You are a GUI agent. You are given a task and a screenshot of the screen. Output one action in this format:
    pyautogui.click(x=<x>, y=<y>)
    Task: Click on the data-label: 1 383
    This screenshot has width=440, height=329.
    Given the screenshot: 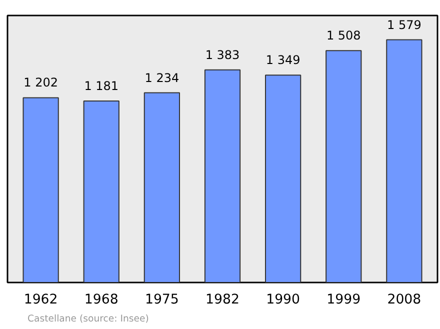 What is the action you would take?
    pyautogui.click(x=222, y=55)
    